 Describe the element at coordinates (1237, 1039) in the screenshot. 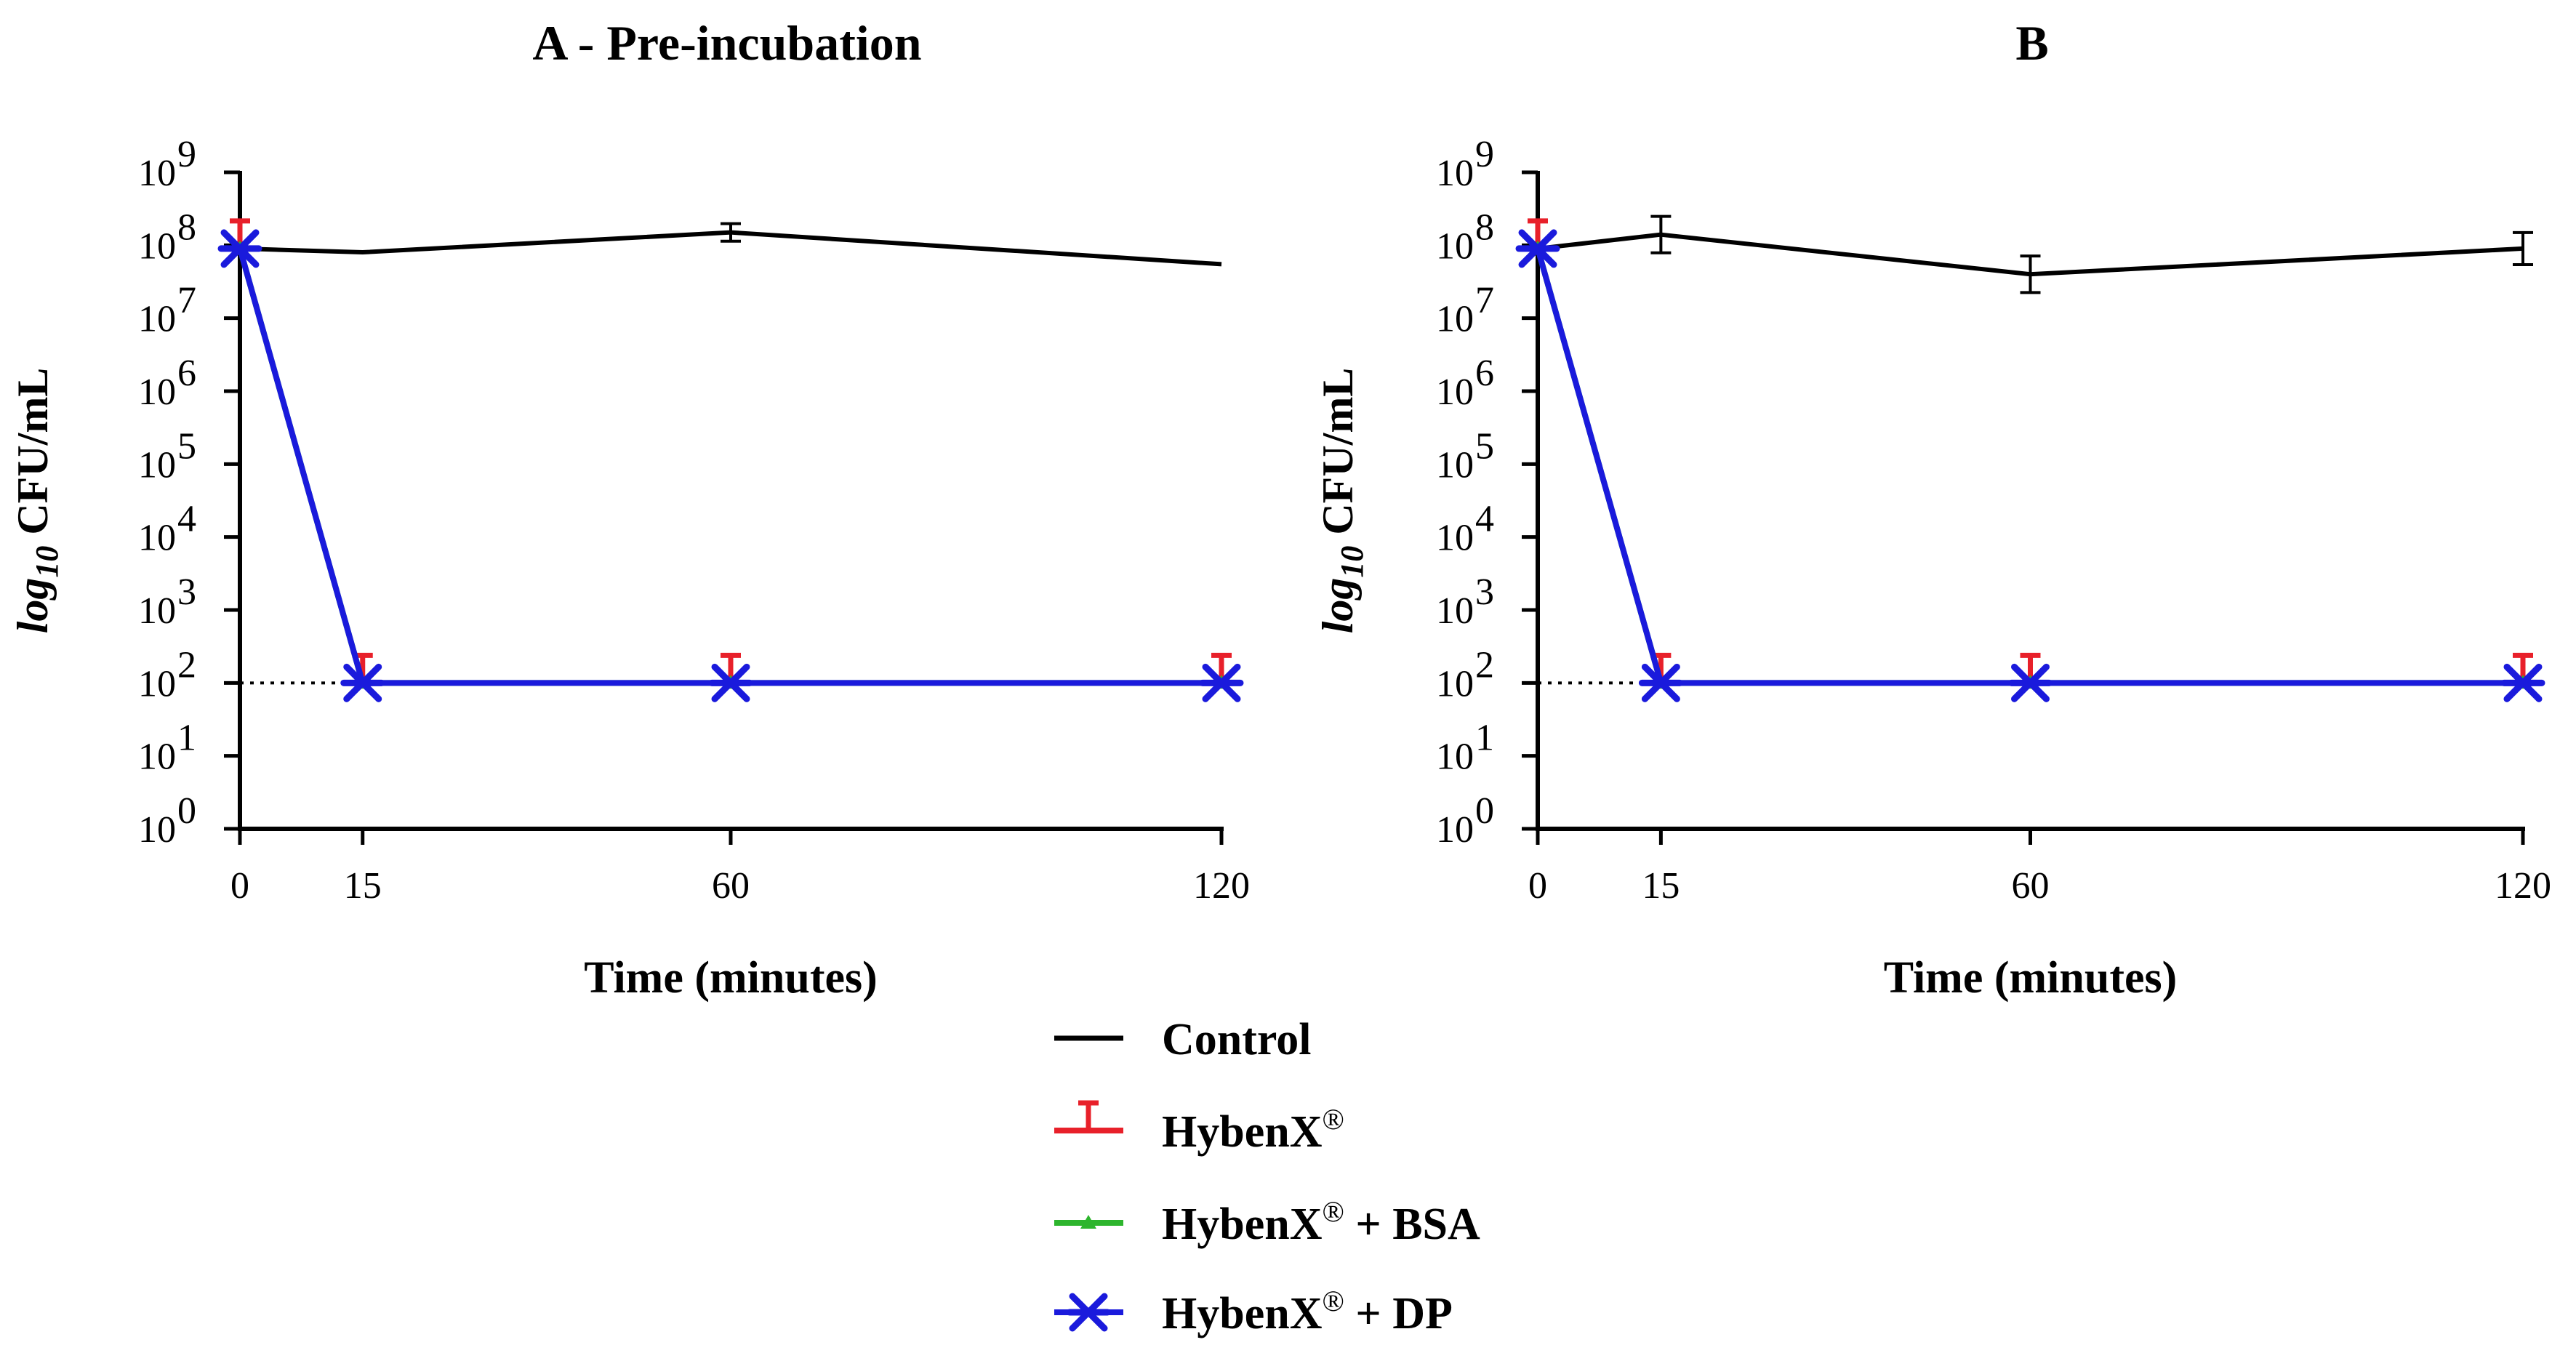

I see `legend-label-control: Control` at that location.